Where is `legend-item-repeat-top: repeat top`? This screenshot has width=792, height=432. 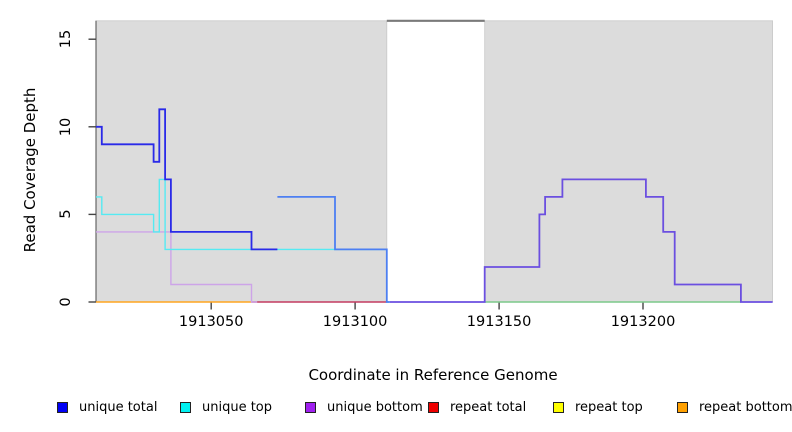
legend-item-repeat-top: repeat top is located at coordinates (598, 407).